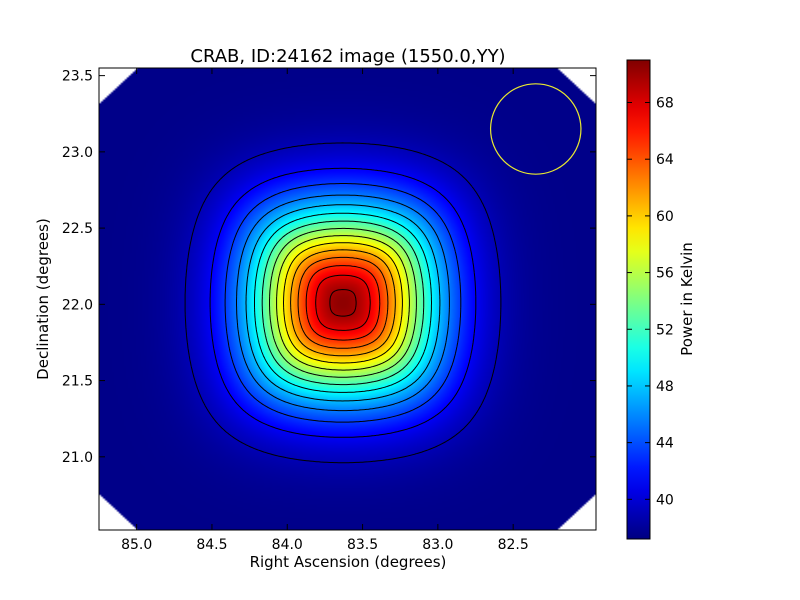 This screenshot has height=600, width=800. Describe the element at coordinates (77, 153) in the screenshot. I see `y-tick-label: 23.0` at that location.